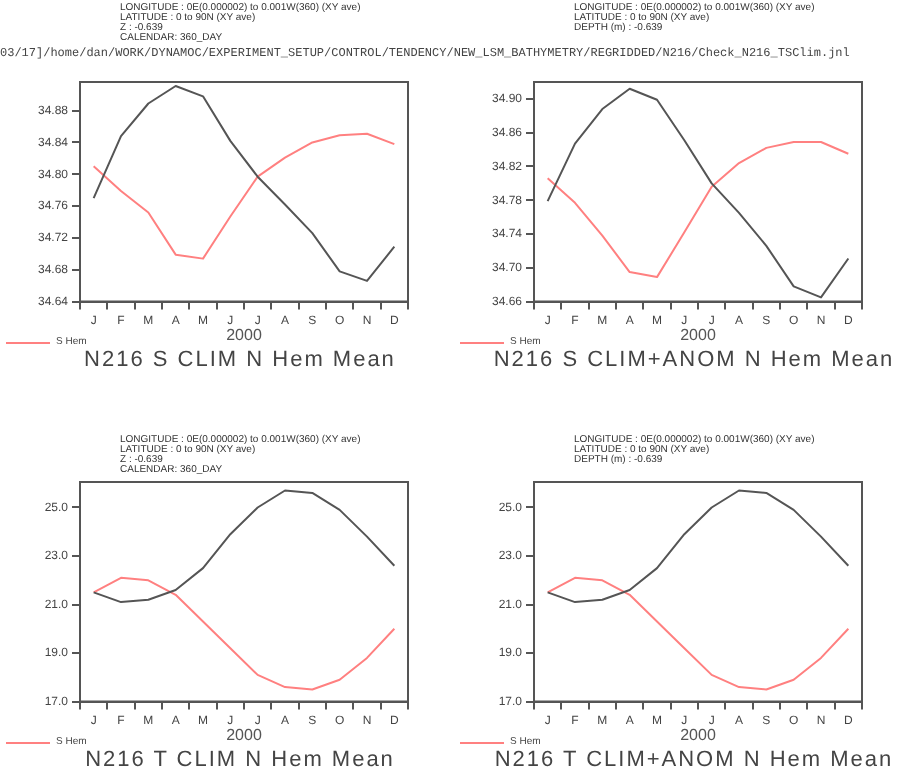  What do you see at coordinates (694, 360) in the screenshot?
I see `text: N216 S CLIM+ANOM N Hem Mean` at bounding box center [694, 360].